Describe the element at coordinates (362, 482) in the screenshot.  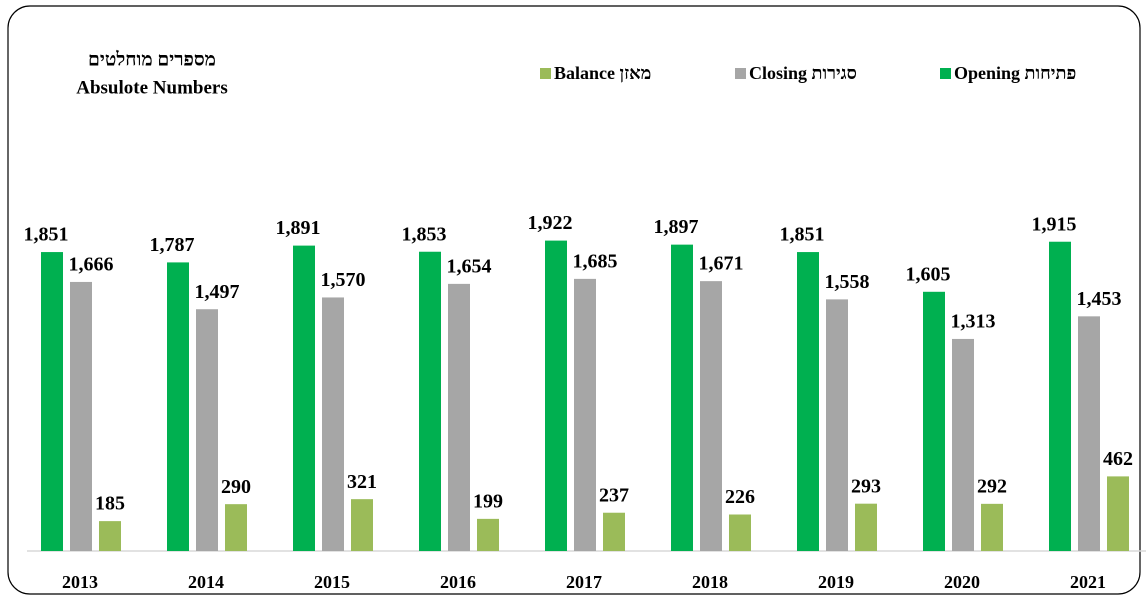
I see `data-label: 321` at that location.